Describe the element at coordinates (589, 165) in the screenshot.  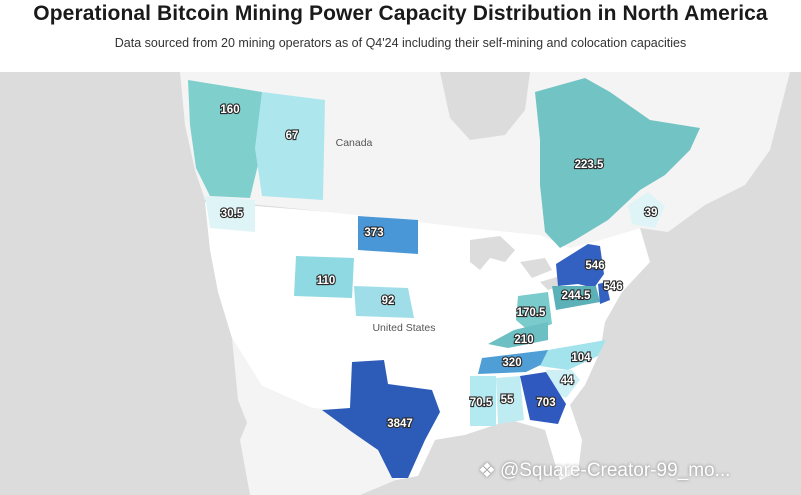
I see `value-quebec: 223.5` at that location.